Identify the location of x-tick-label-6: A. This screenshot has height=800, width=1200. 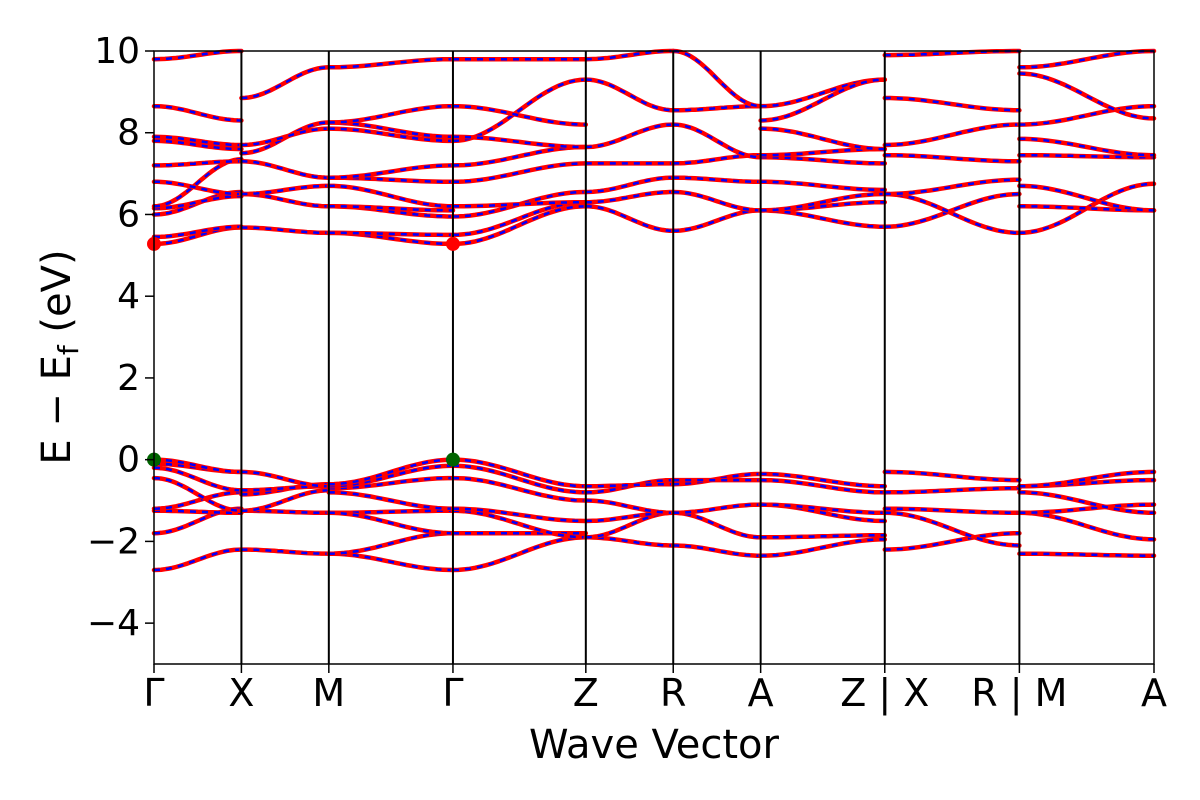
(761, 693).